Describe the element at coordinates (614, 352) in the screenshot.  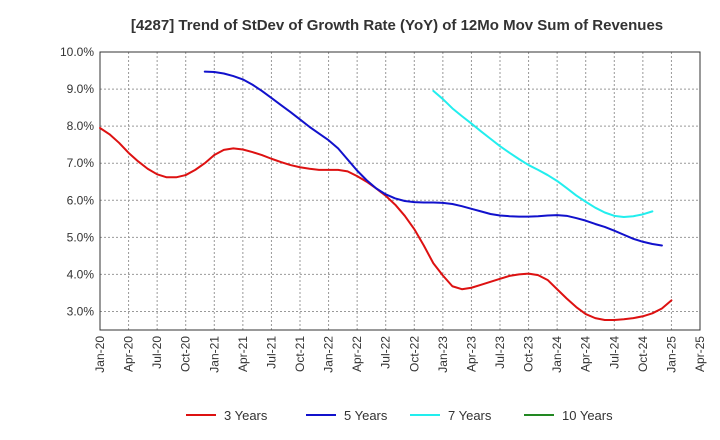
I see `x-tick-label: Jul-24` at that location.